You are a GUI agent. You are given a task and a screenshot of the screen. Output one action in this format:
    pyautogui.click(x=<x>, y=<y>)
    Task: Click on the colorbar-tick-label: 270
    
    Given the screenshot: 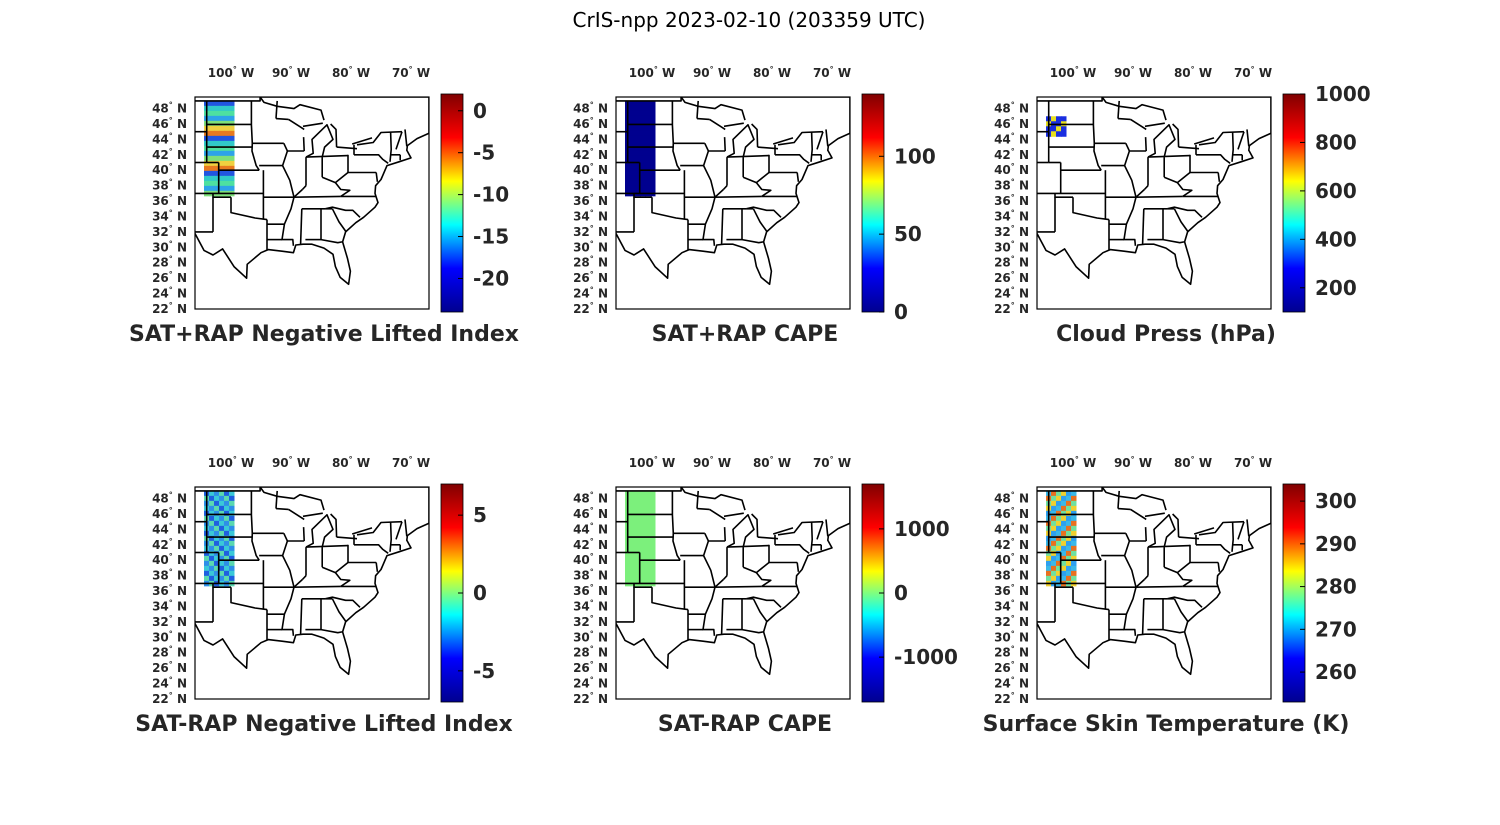 What is the action you would take?
    pyautogui.click(x=1336, y=629)
    